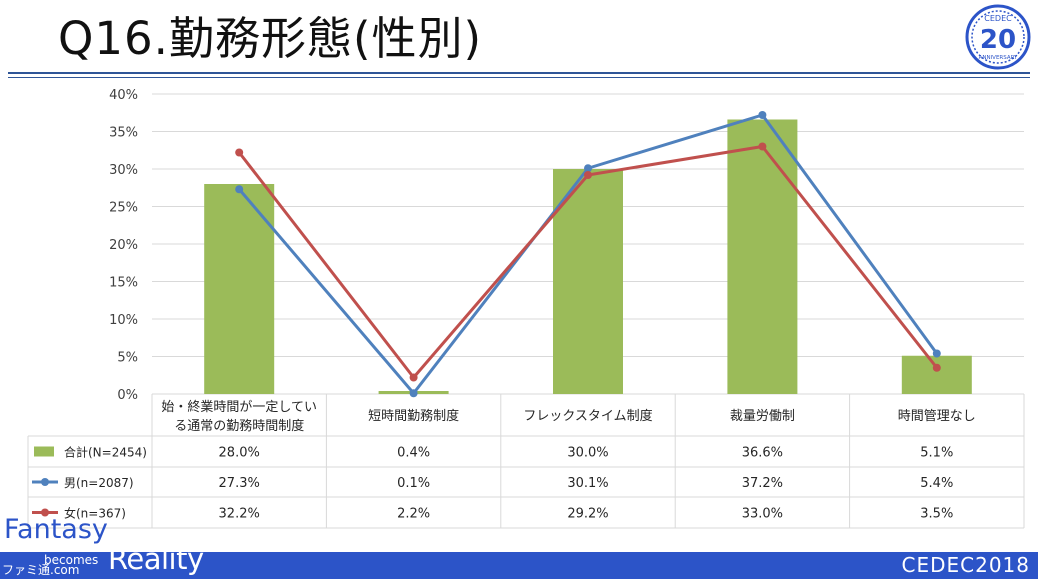 The image size is (1038, 579). What do you see at coordinates (936, 514) in the screenshot?
I see `data-value-label: 3.5%` at bounding box center [936, 514].